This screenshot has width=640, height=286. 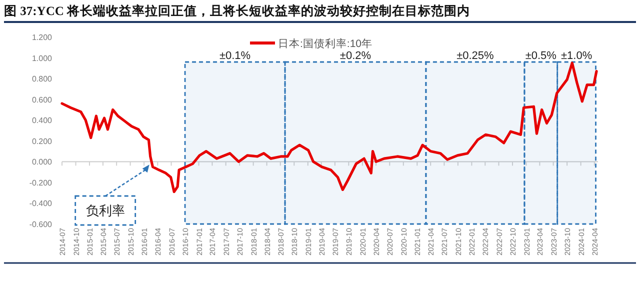 What do you see at coordinates (41, 183) in the screenshot?
I see `y-tick-label: -0.200` at bounding box center [41, 183].